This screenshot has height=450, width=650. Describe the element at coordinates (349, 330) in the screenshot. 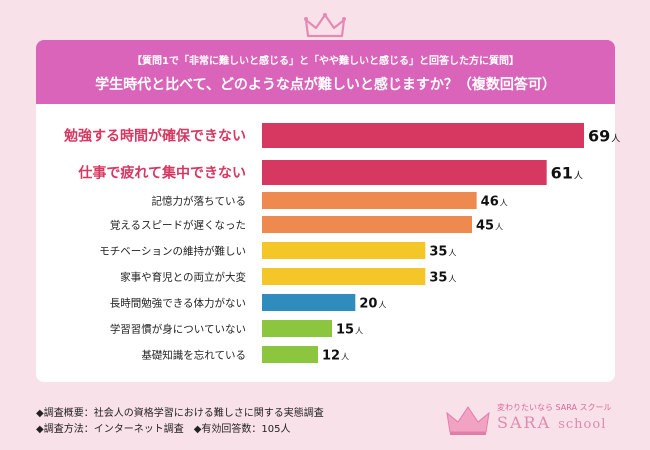

I see `value-label: 15人` at that location.